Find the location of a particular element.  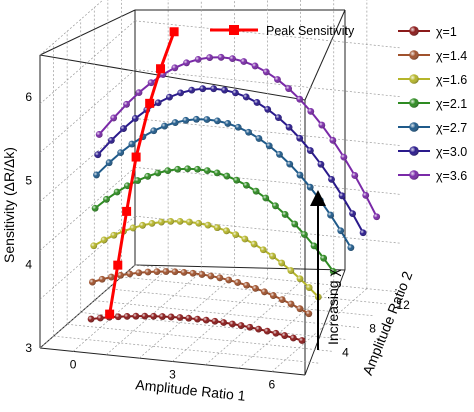

z-tick-label: 5 is located at coordinates (28, 181).